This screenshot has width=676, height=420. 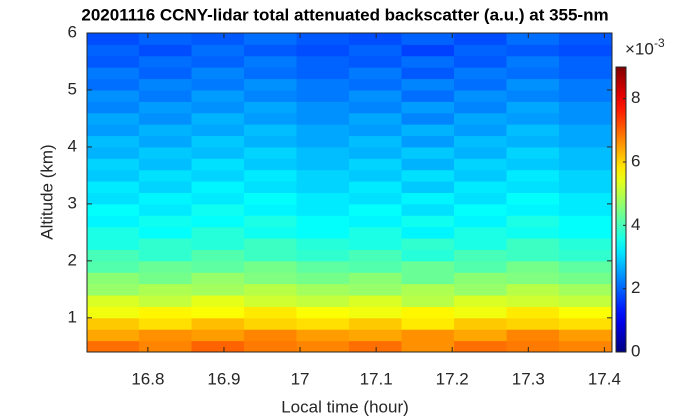 I want to click on y-tick-label: 1, so click(x=72, y=316).